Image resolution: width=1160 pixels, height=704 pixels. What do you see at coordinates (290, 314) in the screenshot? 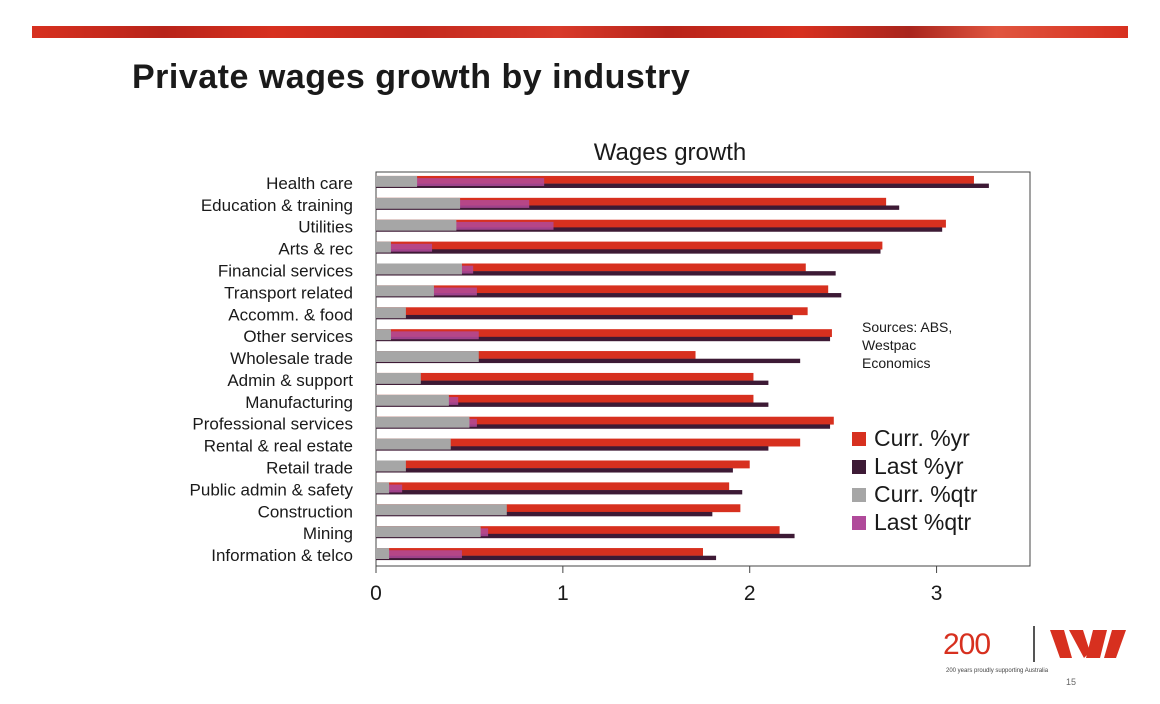
I see `category-label: Accomm. & food` at bounding box center [290, 314].